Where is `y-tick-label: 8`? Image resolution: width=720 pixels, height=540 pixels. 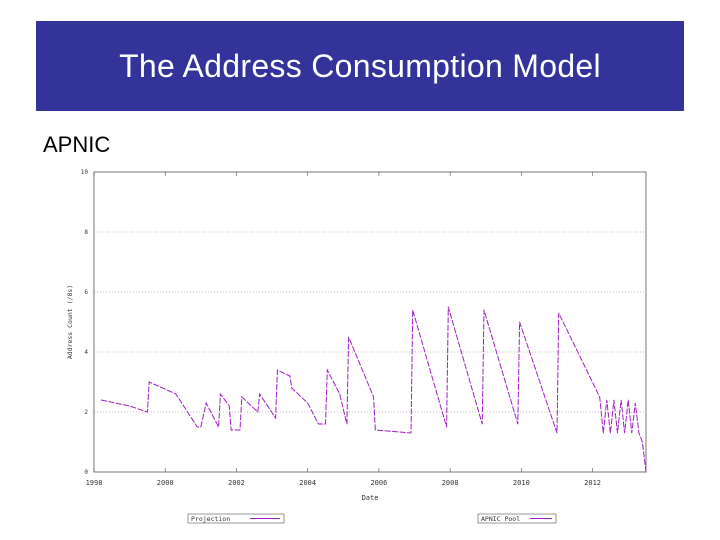 y-tick-label: 8 is located at coordinates (86, 232).